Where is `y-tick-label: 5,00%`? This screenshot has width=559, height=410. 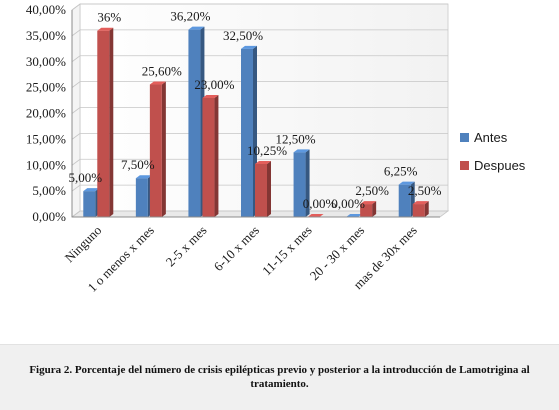 y-tick-label: 5,00% is located at coordinates (49, 190).